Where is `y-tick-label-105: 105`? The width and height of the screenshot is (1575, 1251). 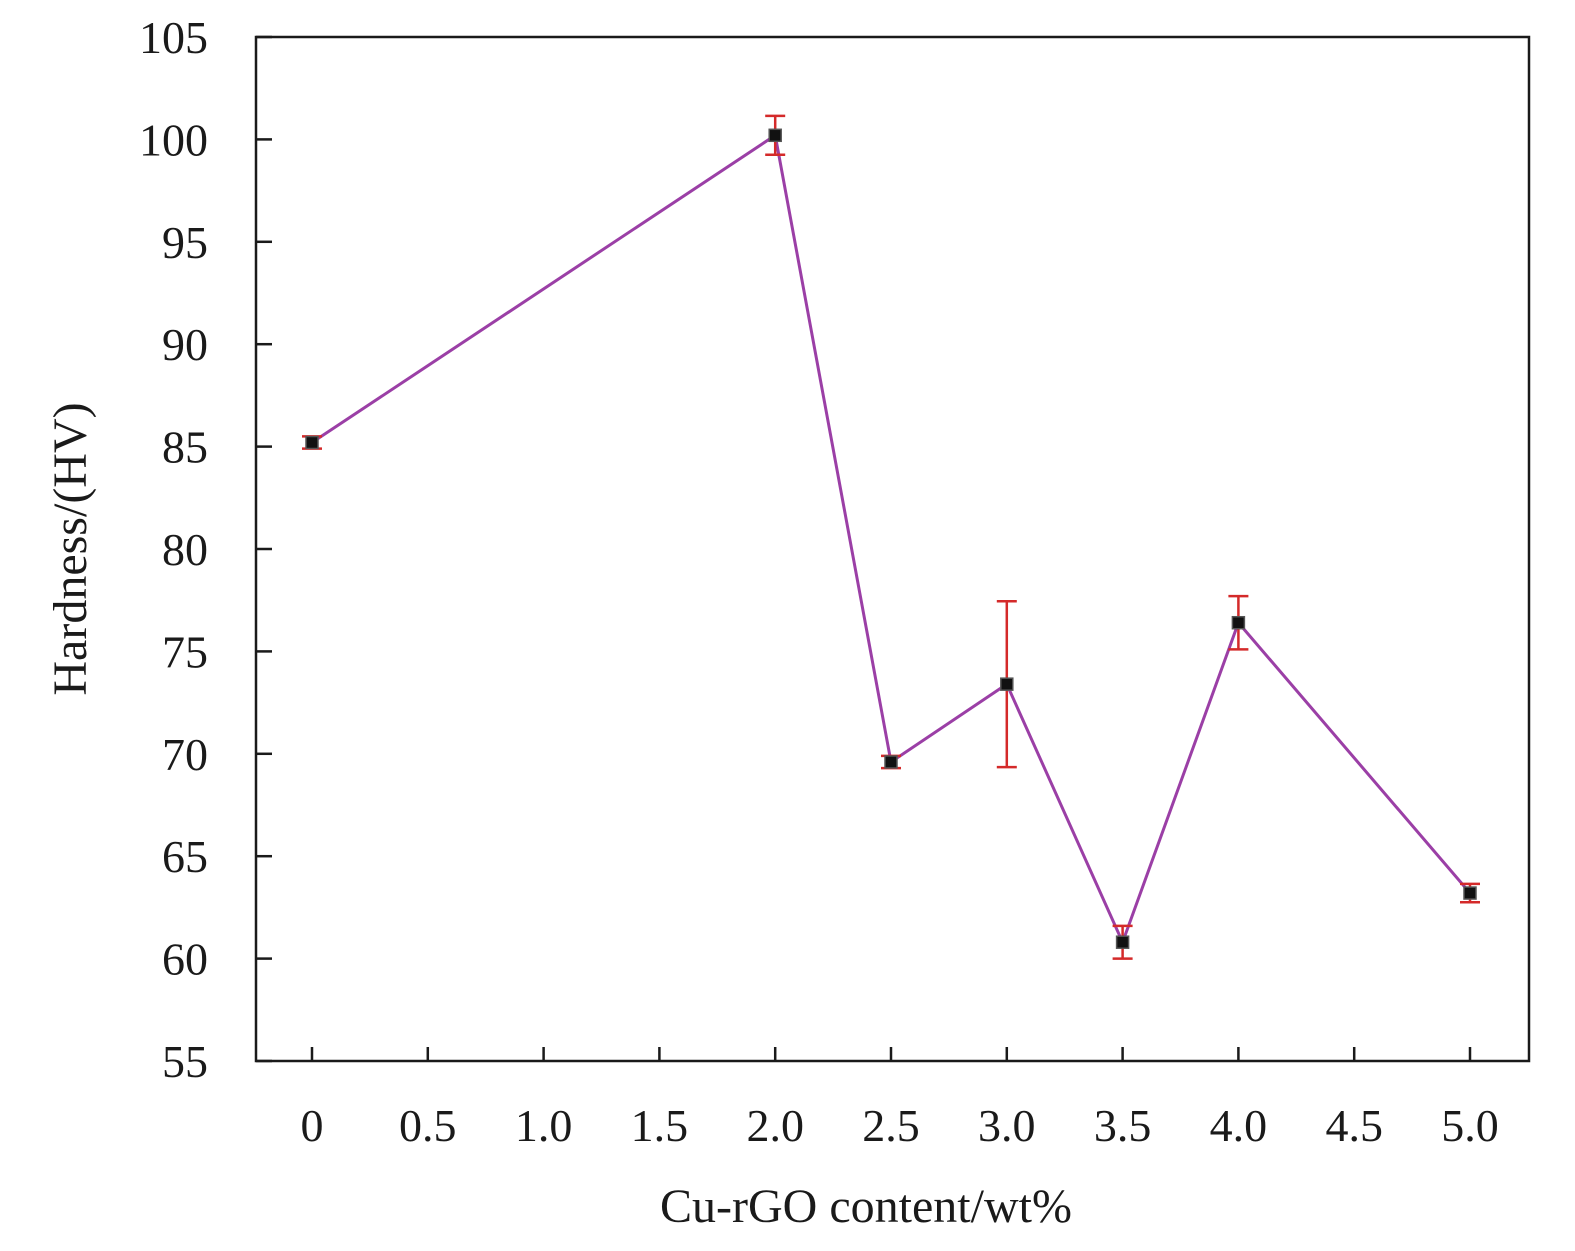
y-tick-label-105: 105 is located at coordinates (173, 37).